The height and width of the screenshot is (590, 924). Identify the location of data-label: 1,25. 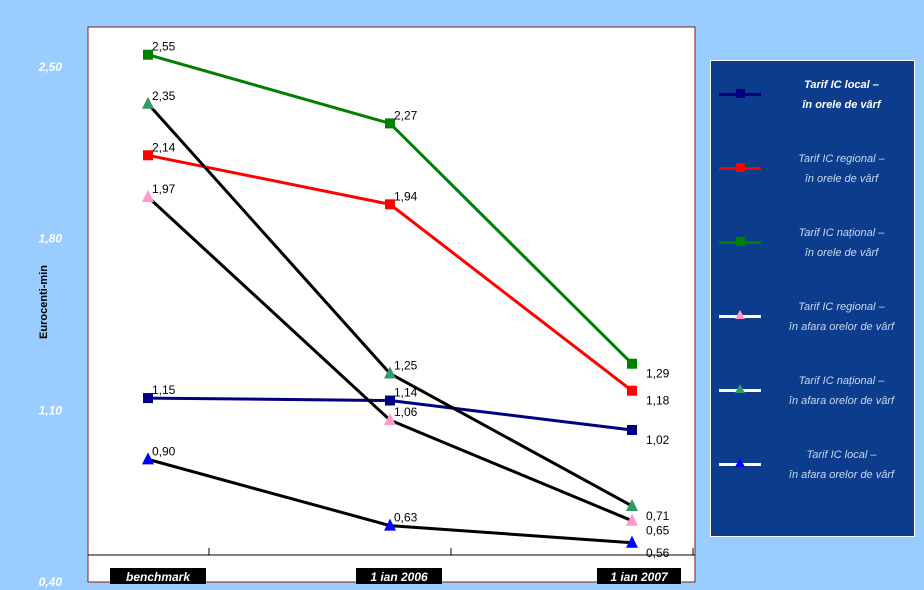
(406, 366).